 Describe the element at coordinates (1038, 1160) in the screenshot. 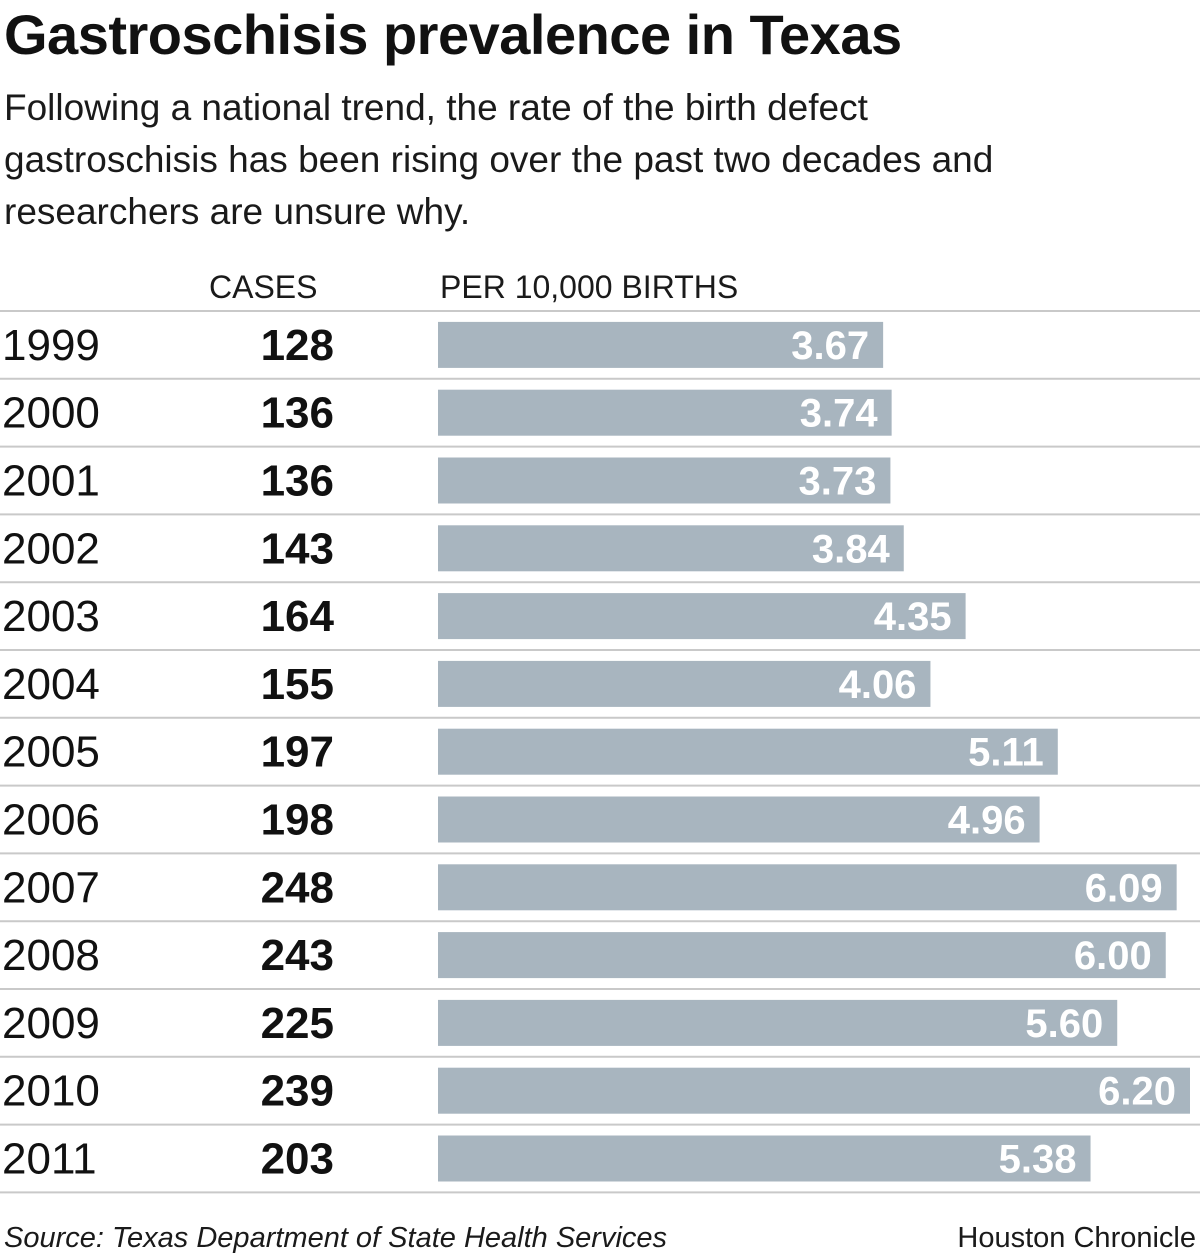

I see `bar-value-label: 5.38` at that location.